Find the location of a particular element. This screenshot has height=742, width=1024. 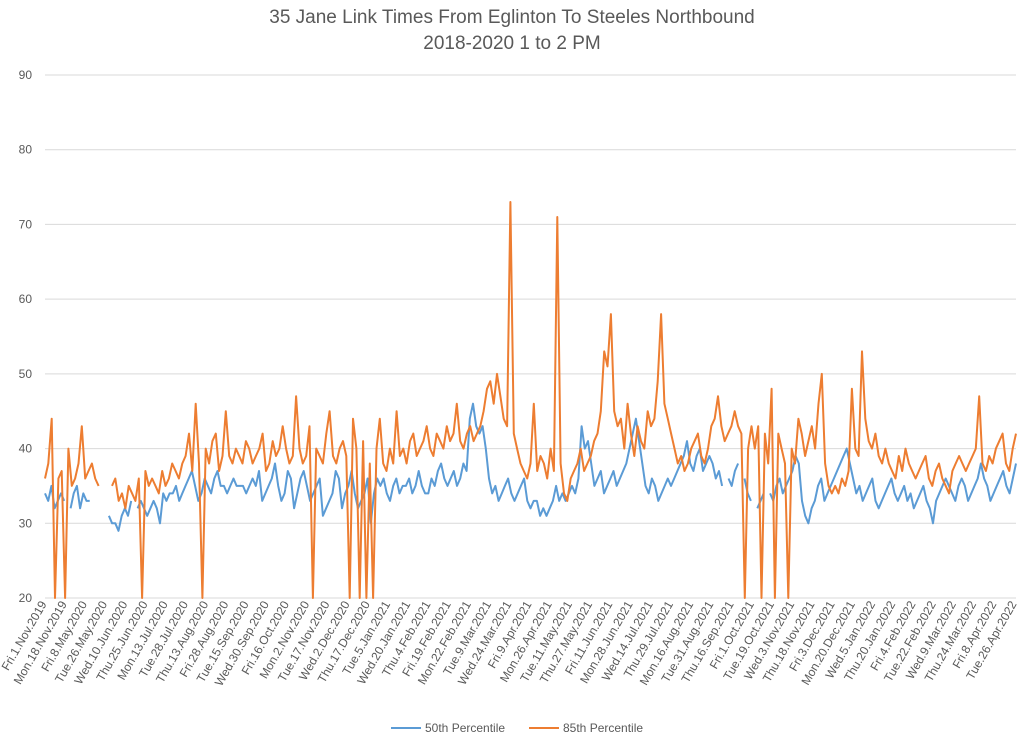

y-tick-label: 30 is located at coordinates (26, 523).